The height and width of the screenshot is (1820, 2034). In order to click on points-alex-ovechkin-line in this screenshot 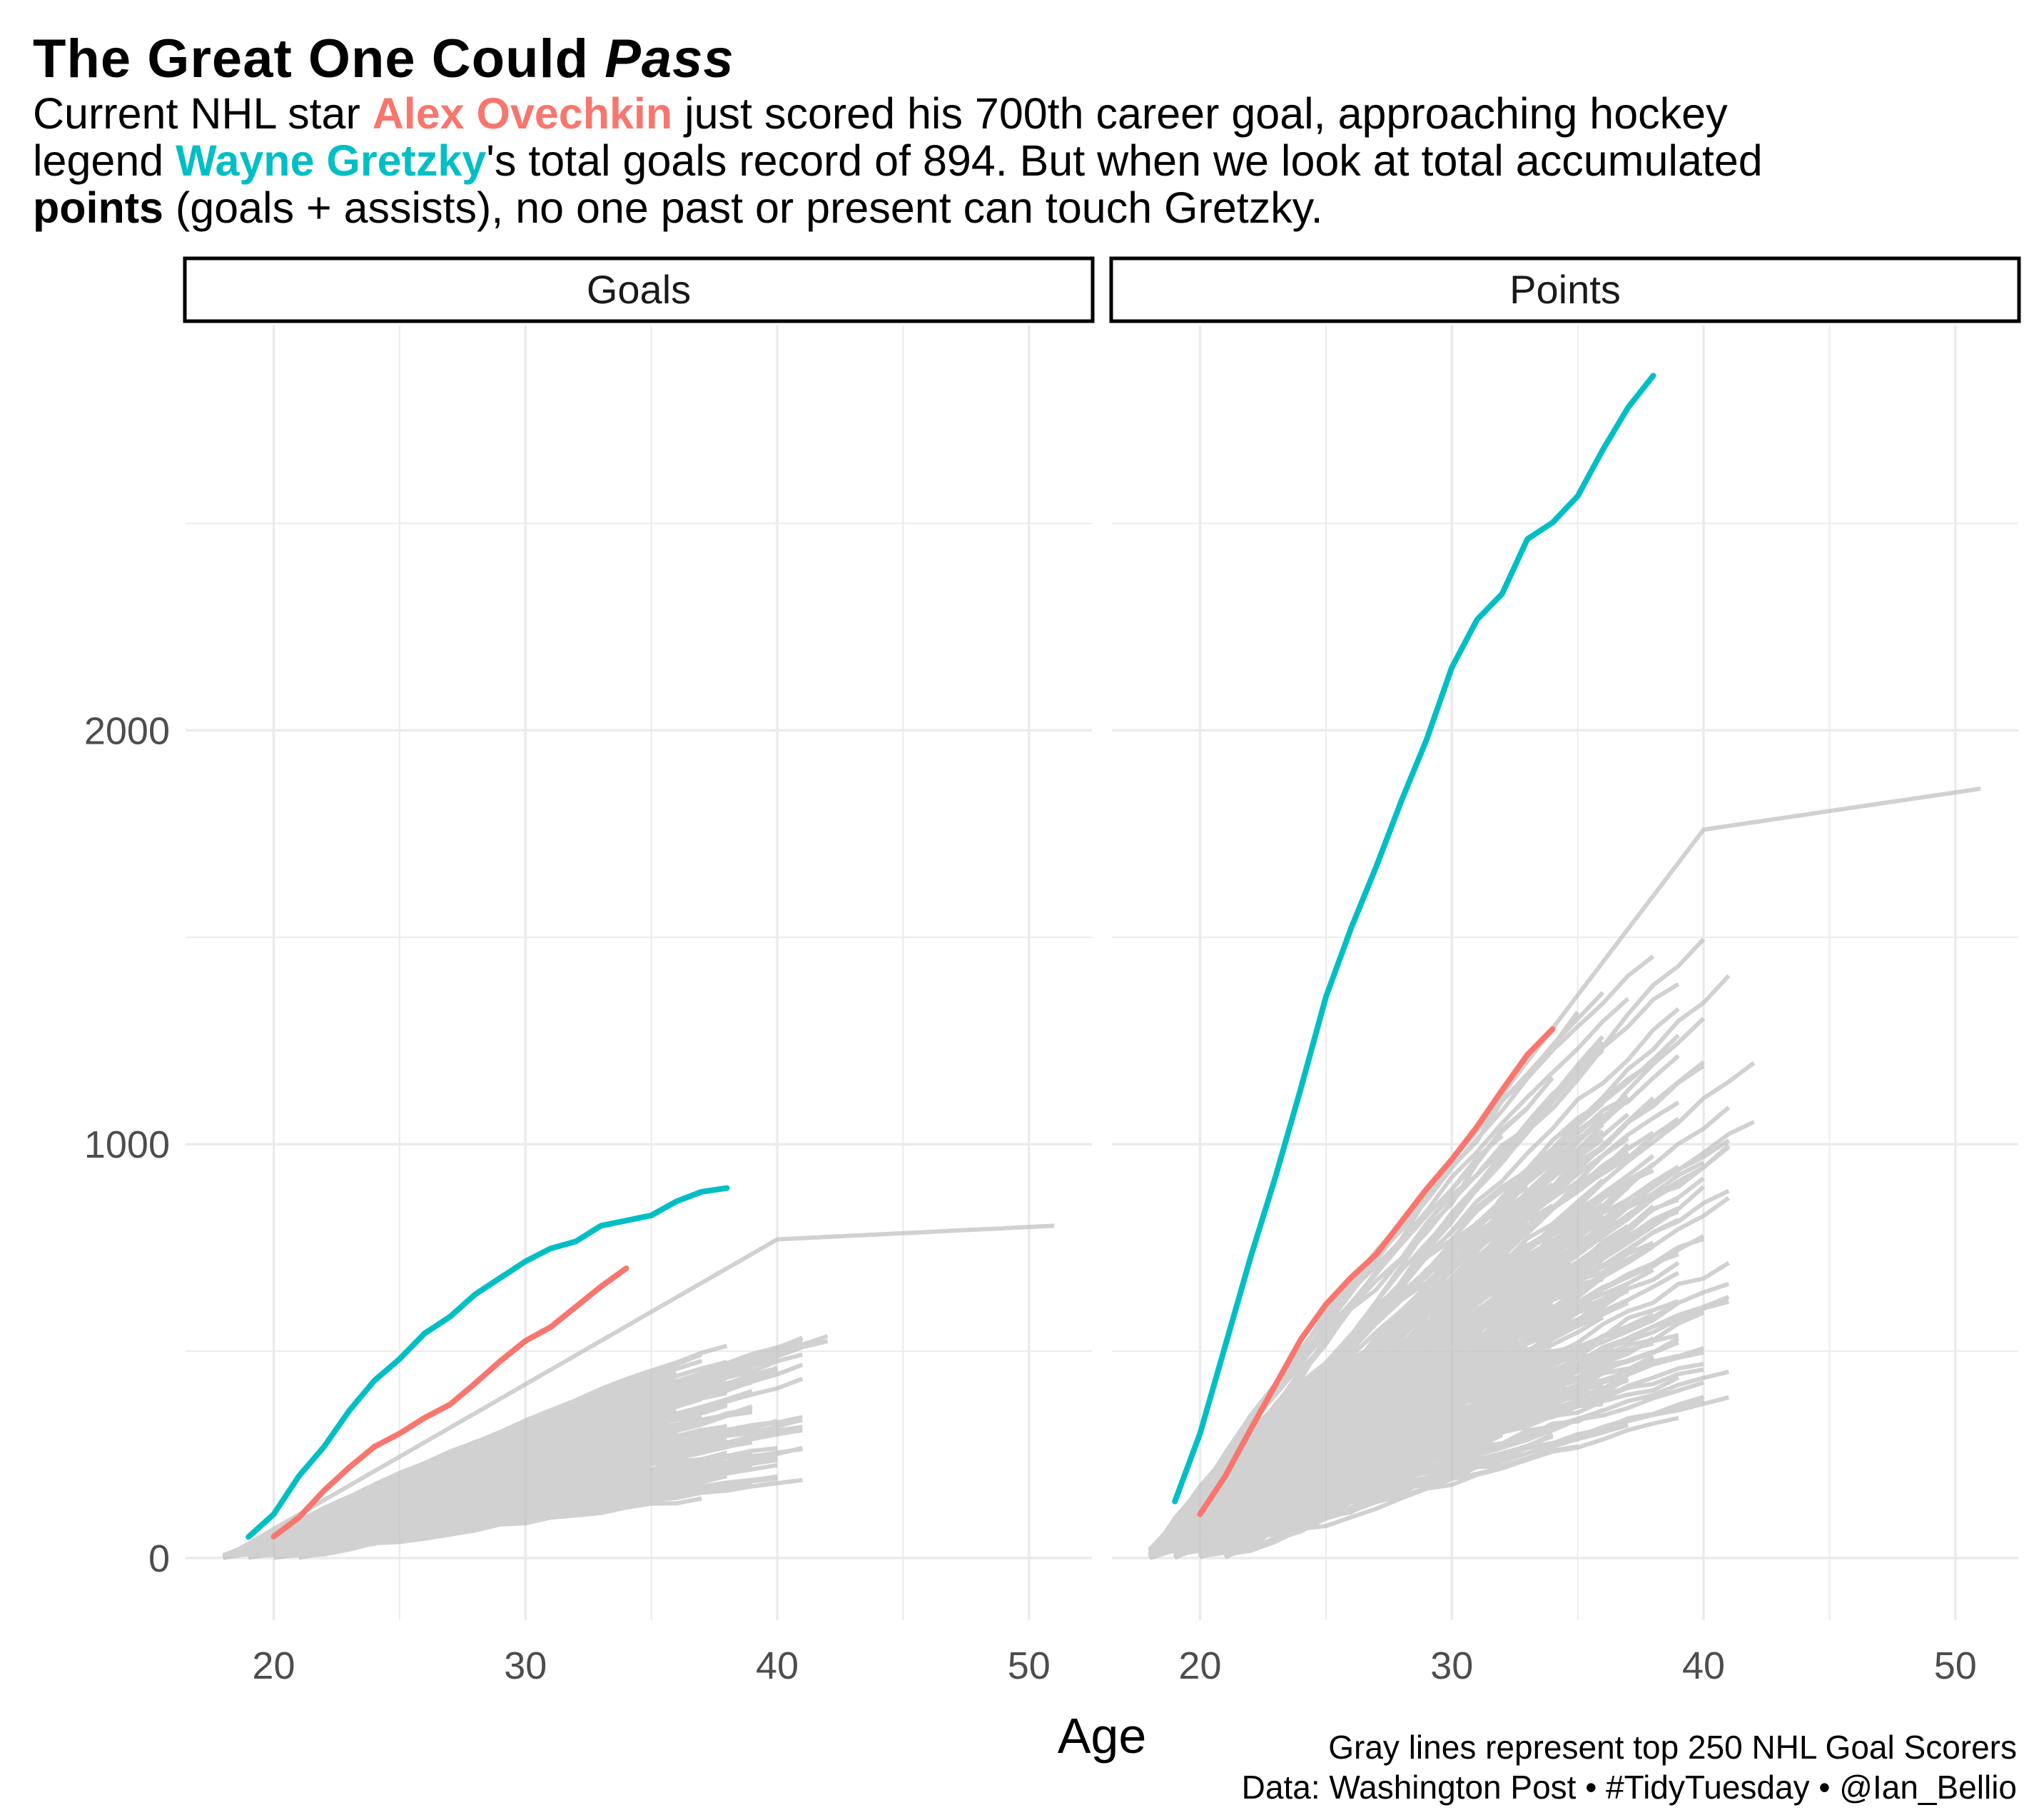, I will do `click(1377, 1271)`.